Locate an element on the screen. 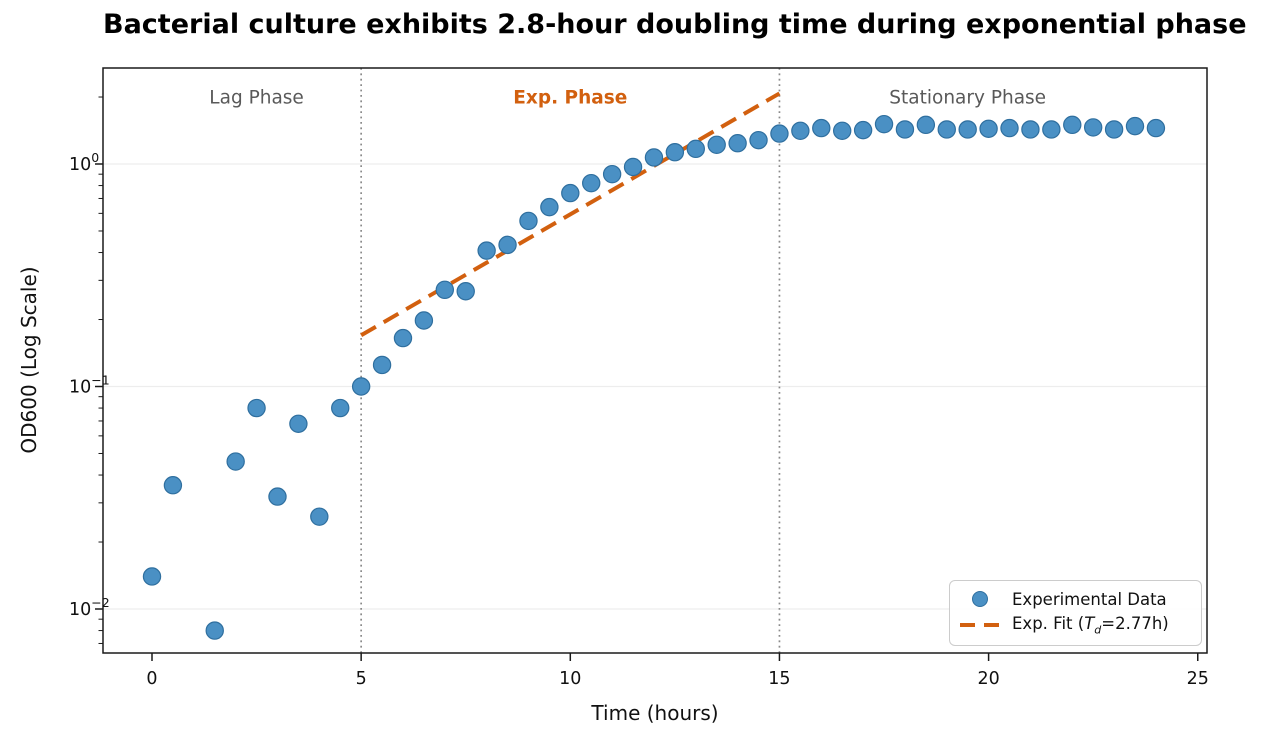  x-tick-label: 10 is located at coordinates (570, 679).